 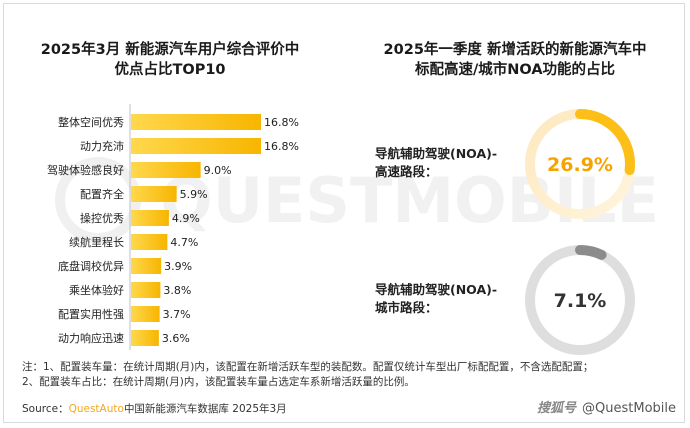 What do you see at coordinates (178, 266) in the screenshot?
I see `bar-value-label: 3.9%` at bounding box center [178, 266].